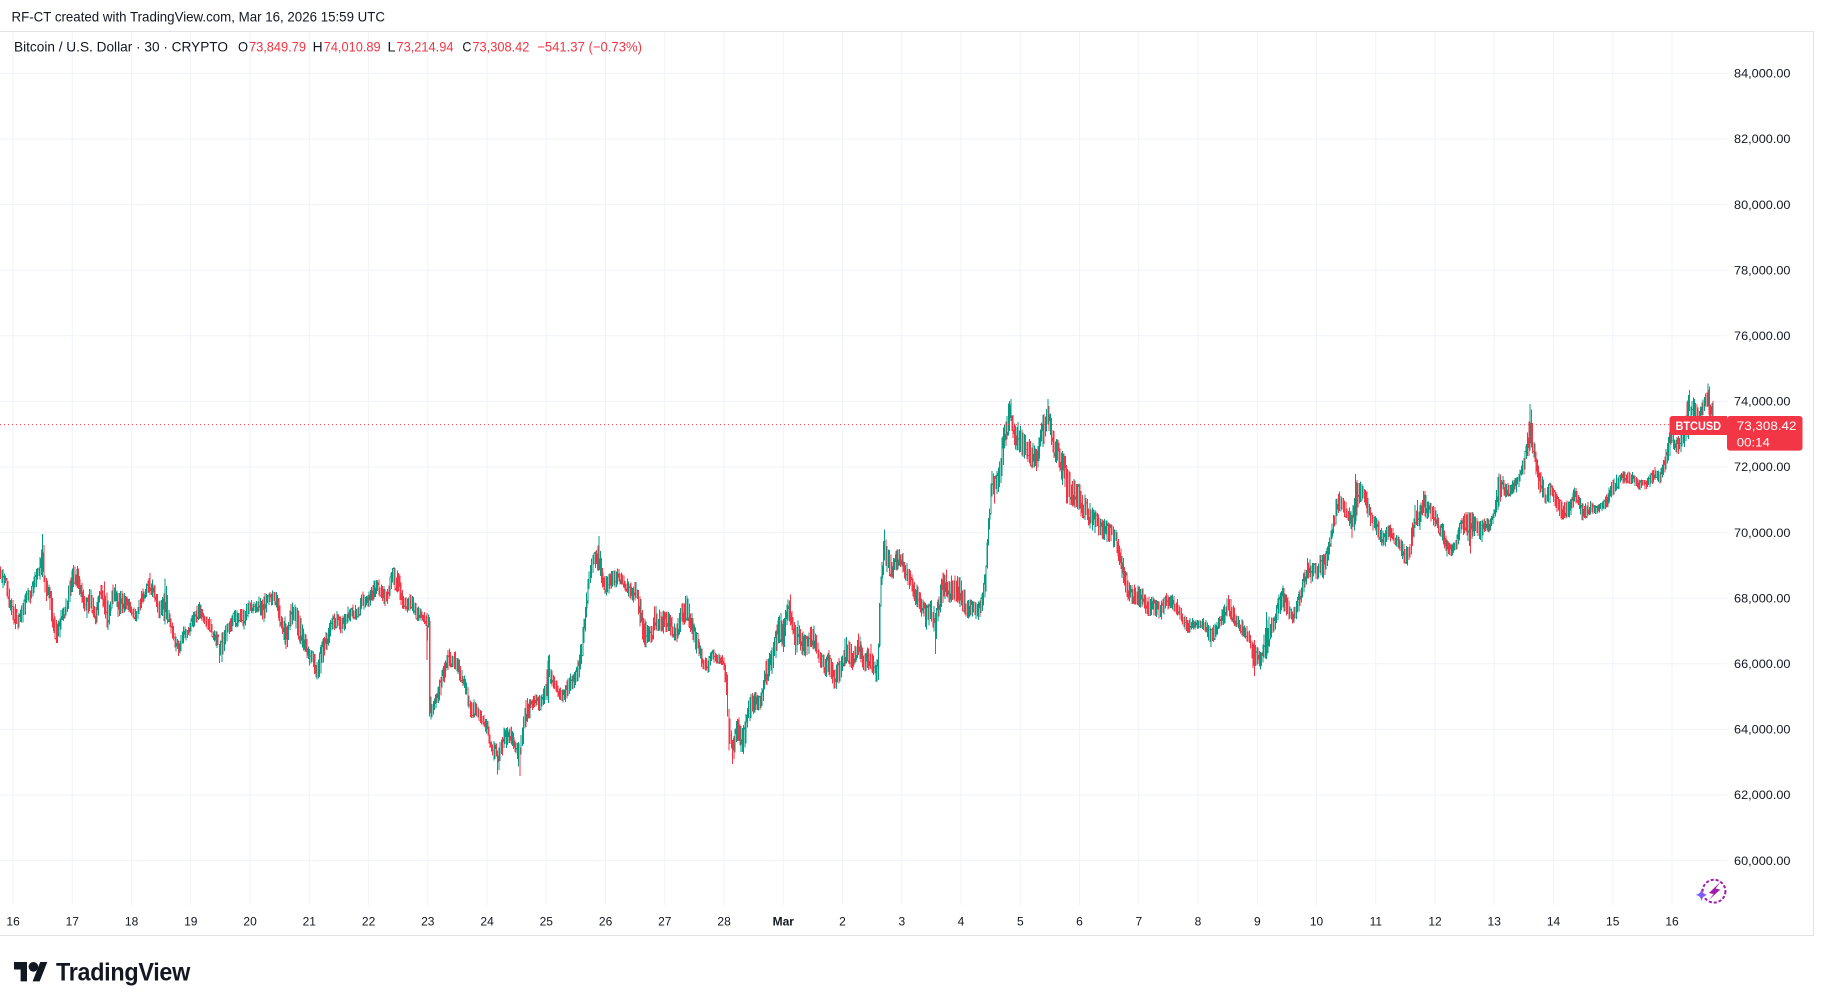 The image size is (1824, 1006). What do you see at coordinates (1020, 922) in the screenshot?
I see `svg-text: 5` at bounding box center [1020, 922].